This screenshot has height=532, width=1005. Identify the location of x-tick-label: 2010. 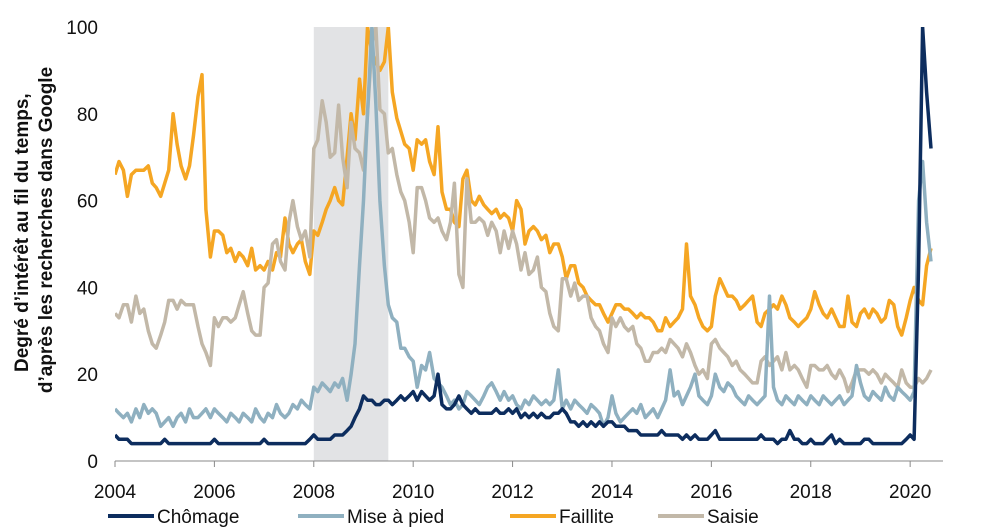
(413, 492).